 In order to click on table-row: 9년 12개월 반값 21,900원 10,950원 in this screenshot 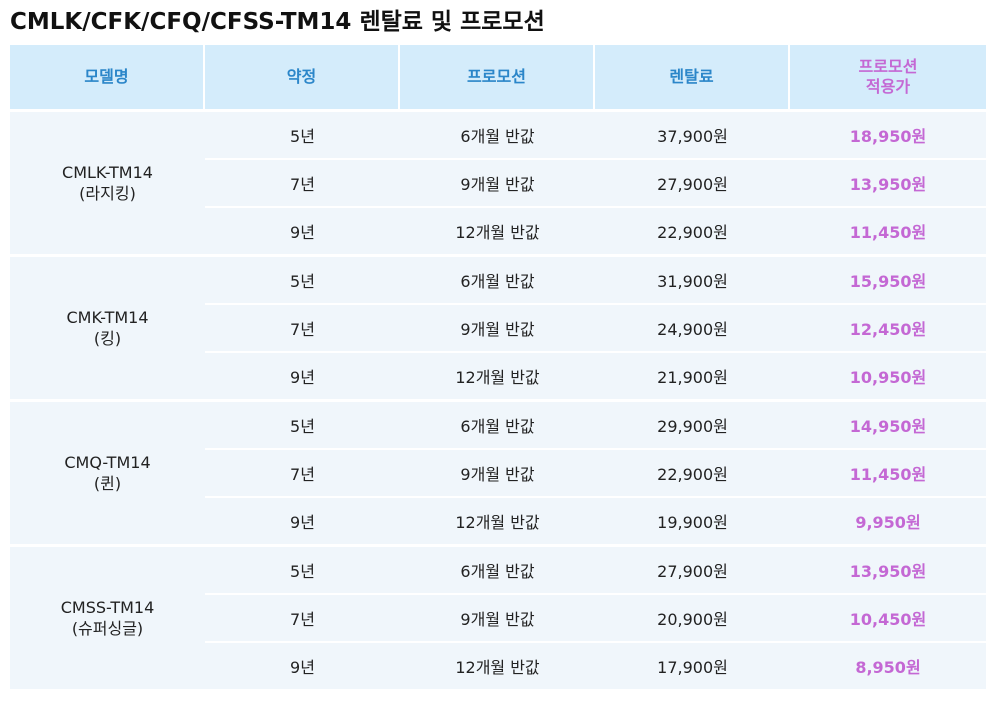, I will do `click(498, 377)`.